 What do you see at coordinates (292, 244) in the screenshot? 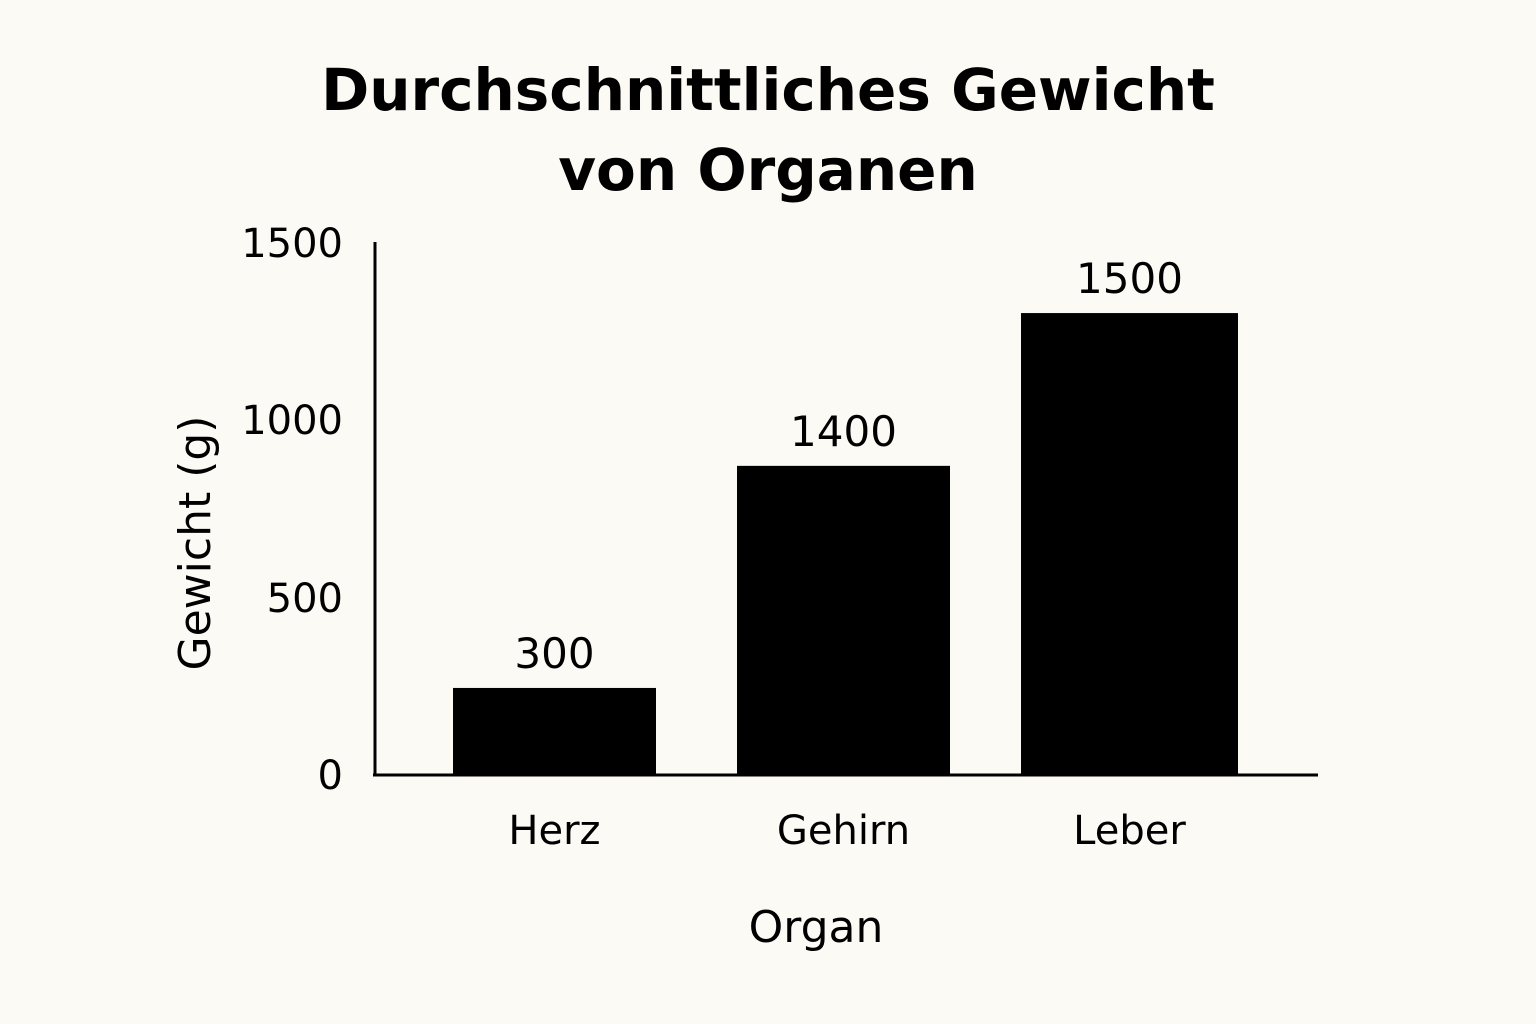
I see `y-tick-label-1500: 1500` at bounding box center [292, 244].